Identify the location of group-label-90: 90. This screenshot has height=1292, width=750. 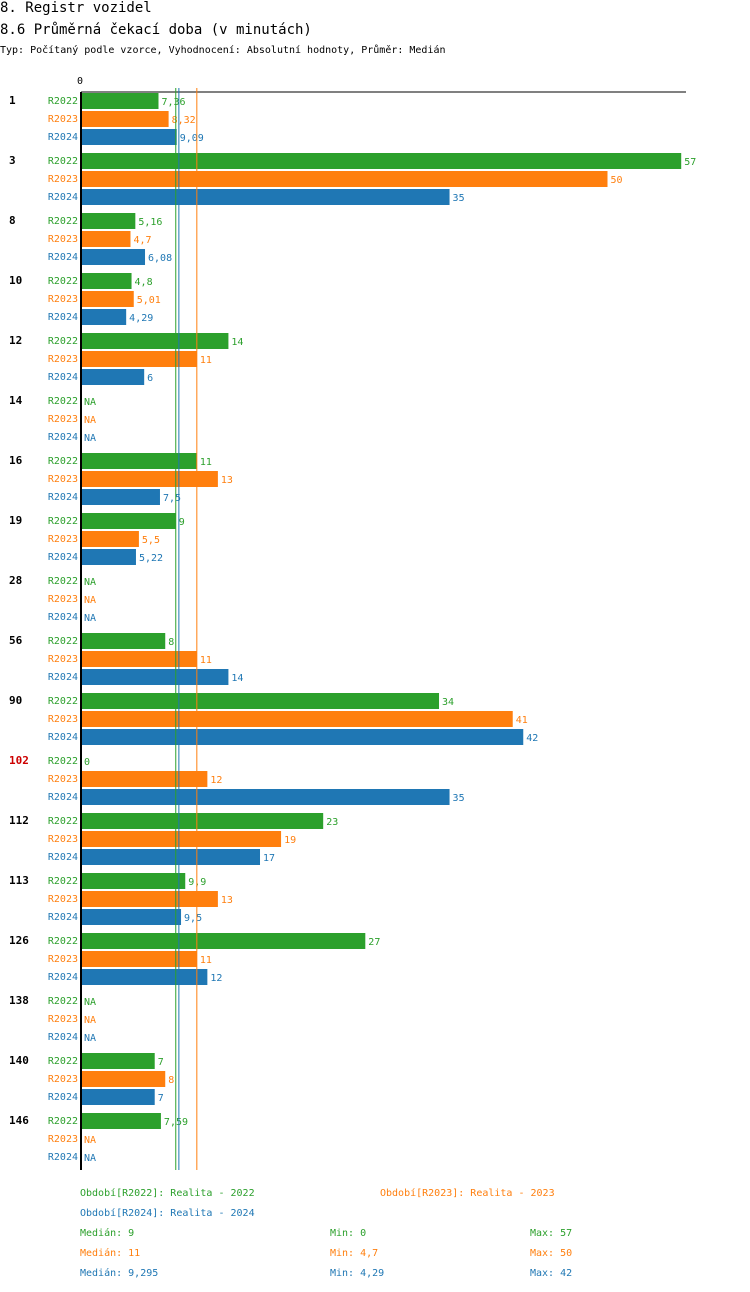
(15, 700).